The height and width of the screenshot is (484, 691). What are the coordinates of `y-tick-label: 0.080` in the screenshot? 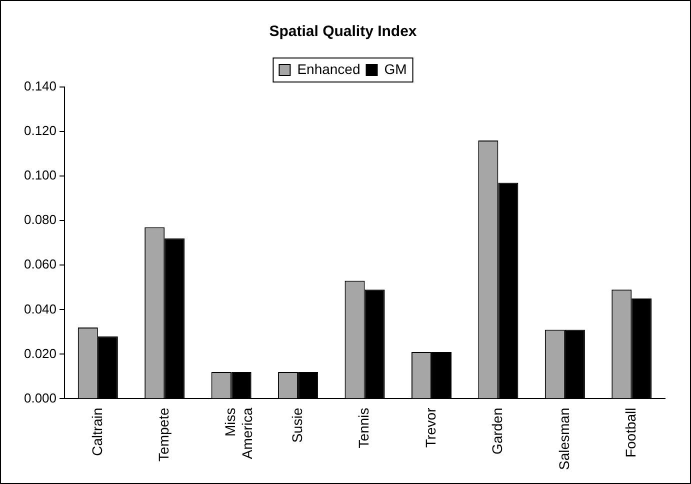 It's located at (40, 220).